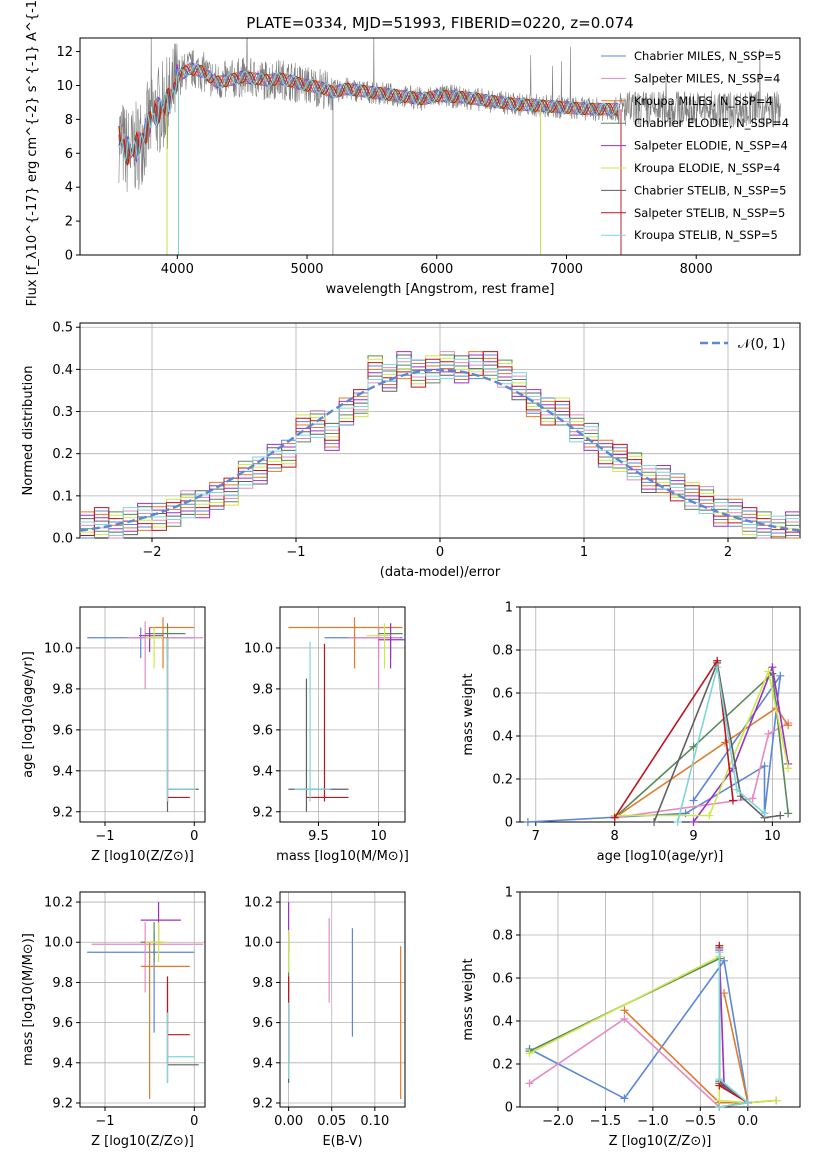 The image size is (819, 1170). Describe the element at coordinates (62, 370) in the screenshot. I see `y-tick-label: 0.4` at that location.